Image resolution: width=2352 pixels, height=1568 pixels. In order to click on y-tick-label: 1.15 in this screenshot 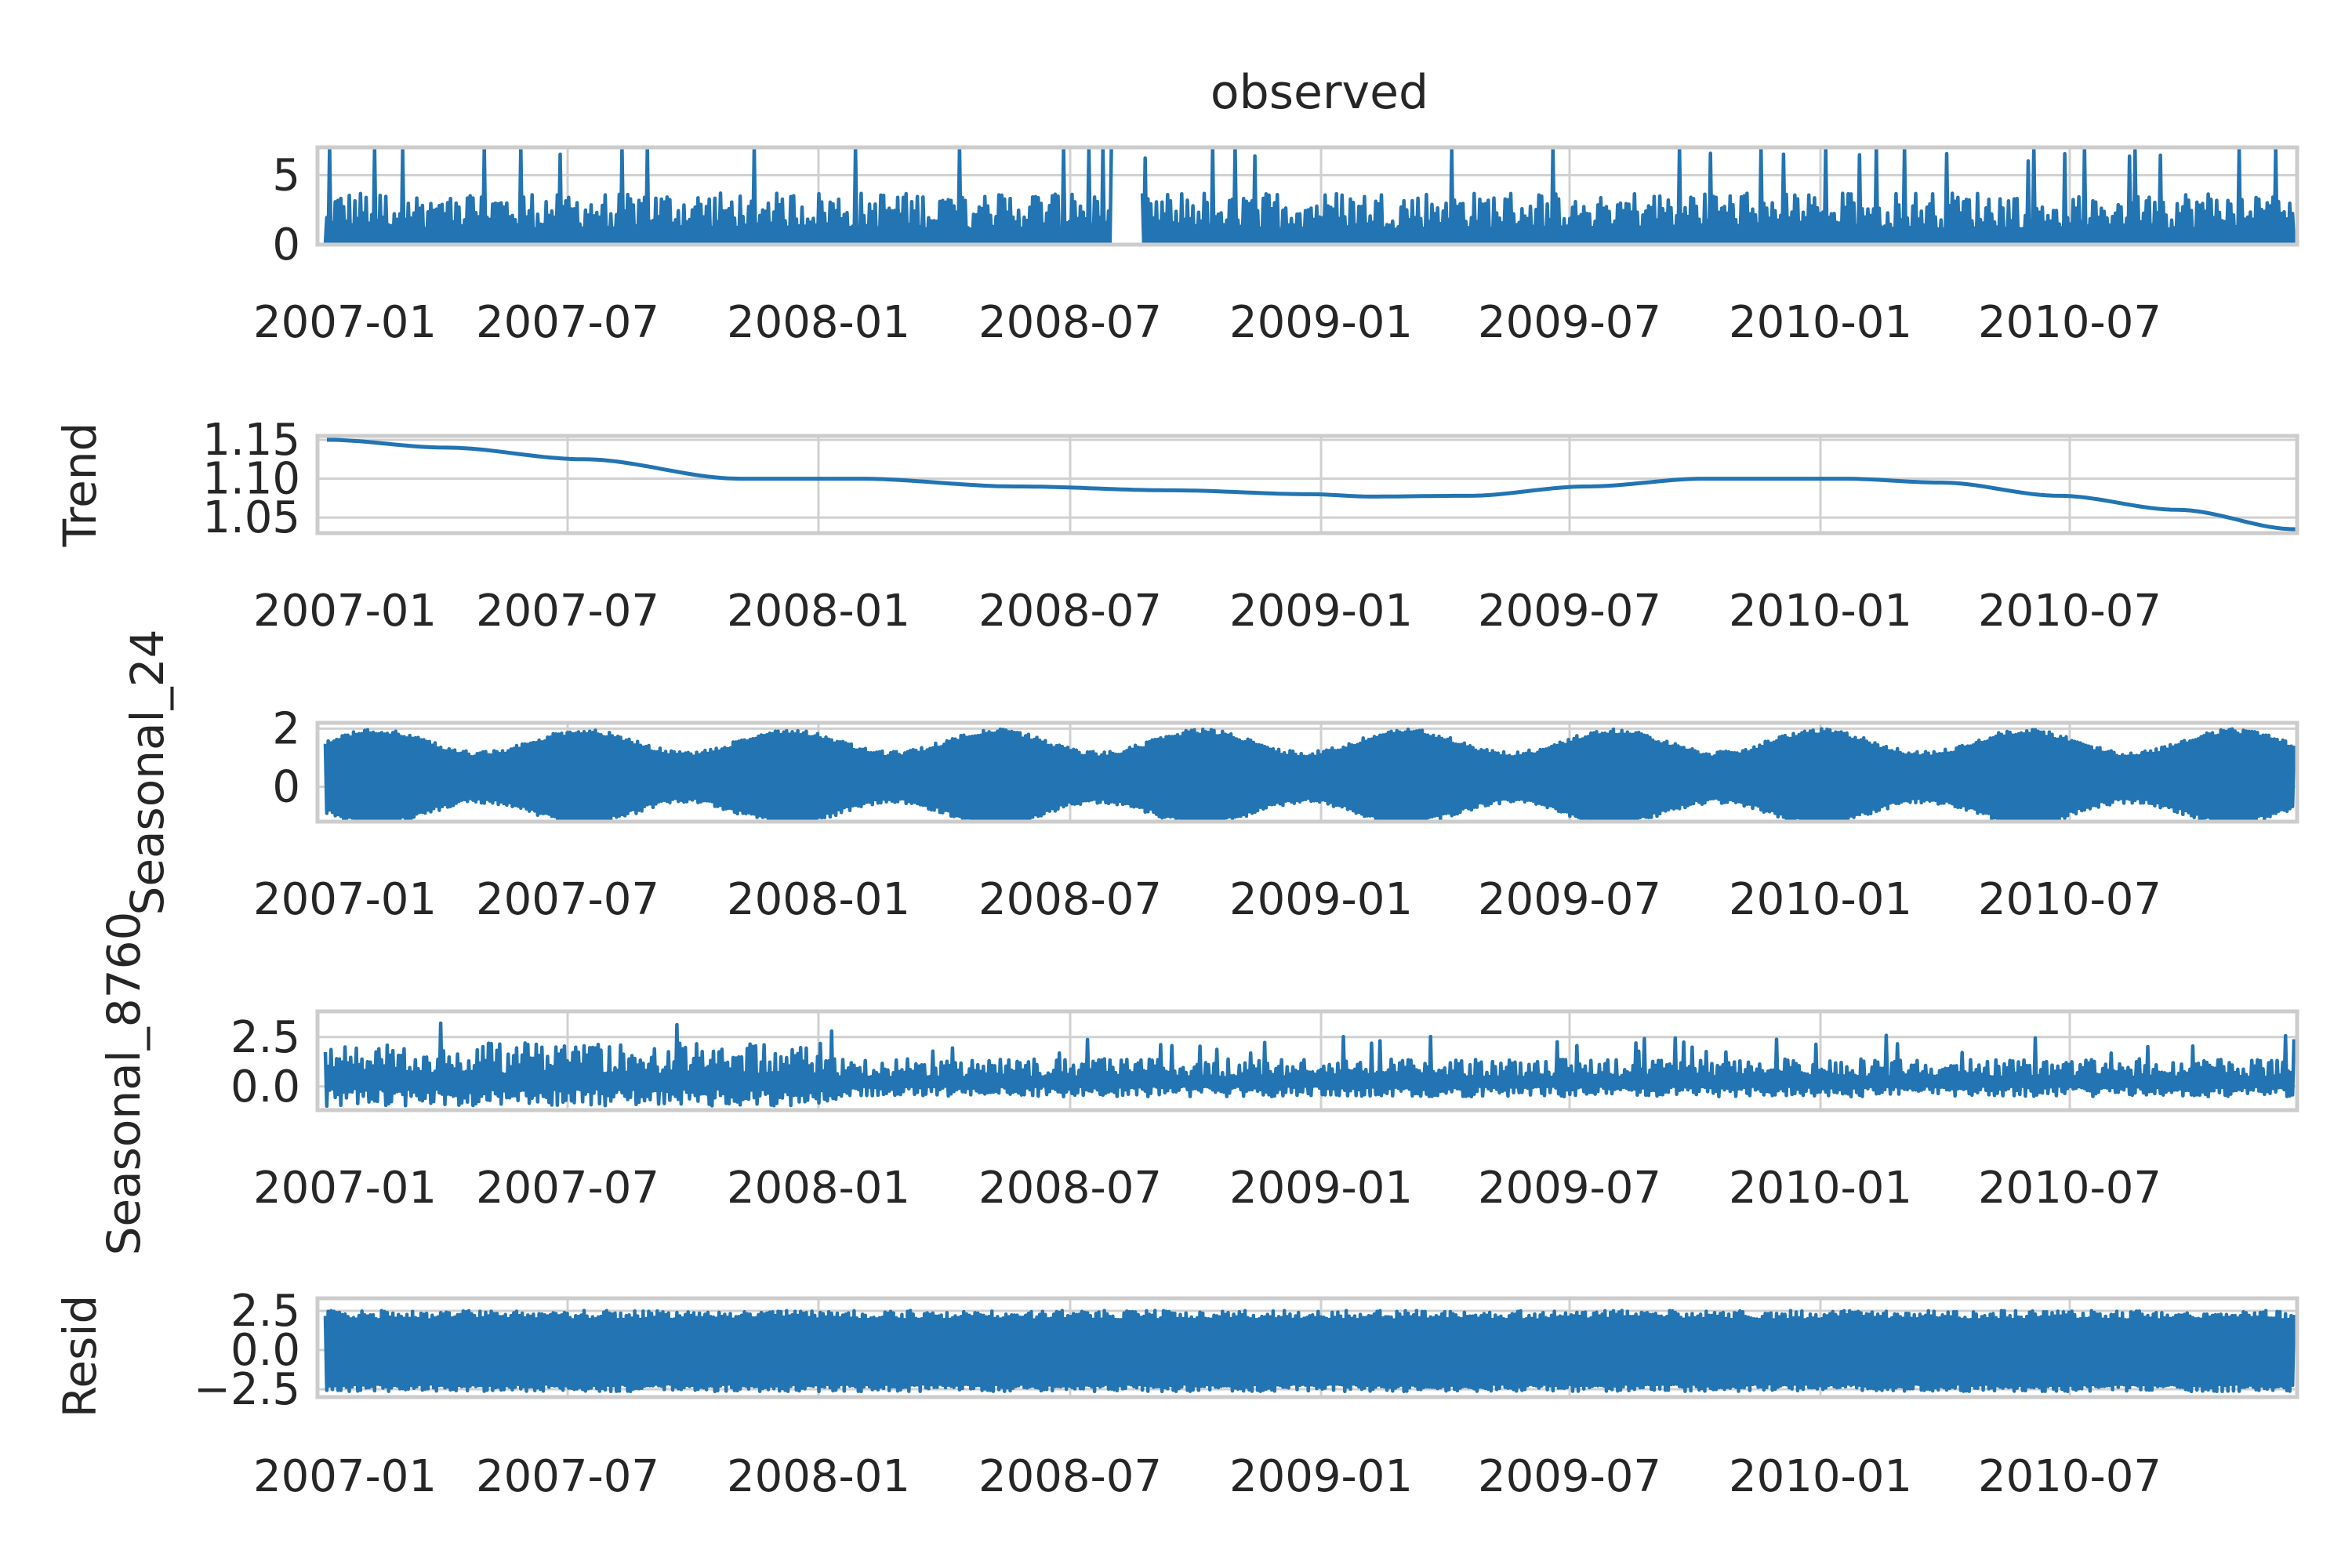, I will do `click(251, 440)`.